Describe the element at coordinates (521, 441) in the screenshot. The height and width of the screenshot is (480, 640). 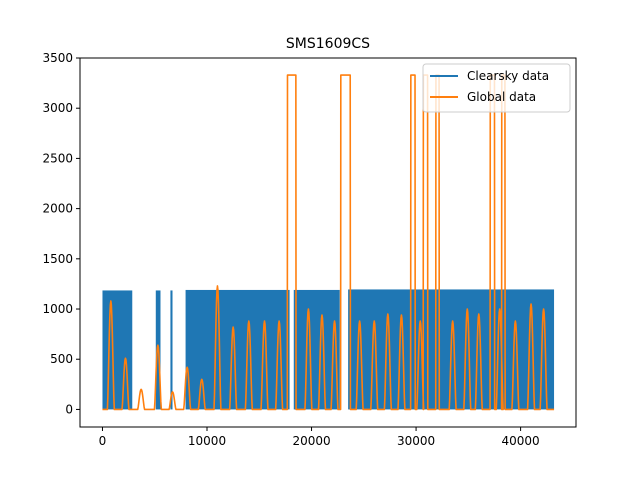
I see `x-tick-label: 40000` at that location.